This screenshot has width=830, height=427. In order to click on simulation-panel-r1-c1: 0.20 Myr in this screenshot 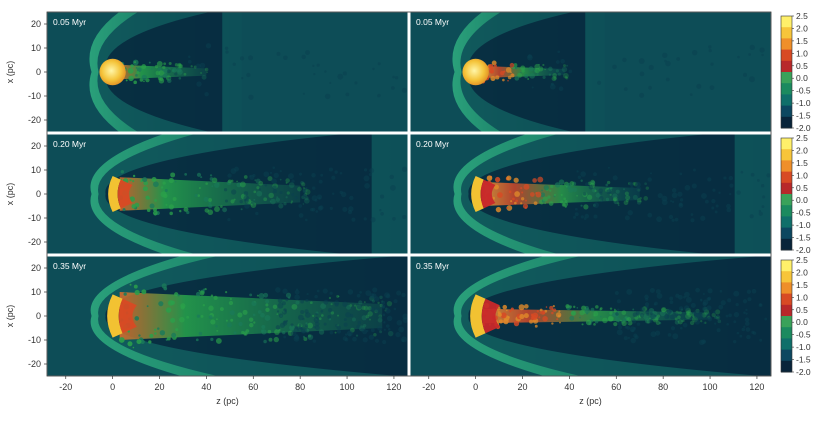, I will do `click(590, 194)`.